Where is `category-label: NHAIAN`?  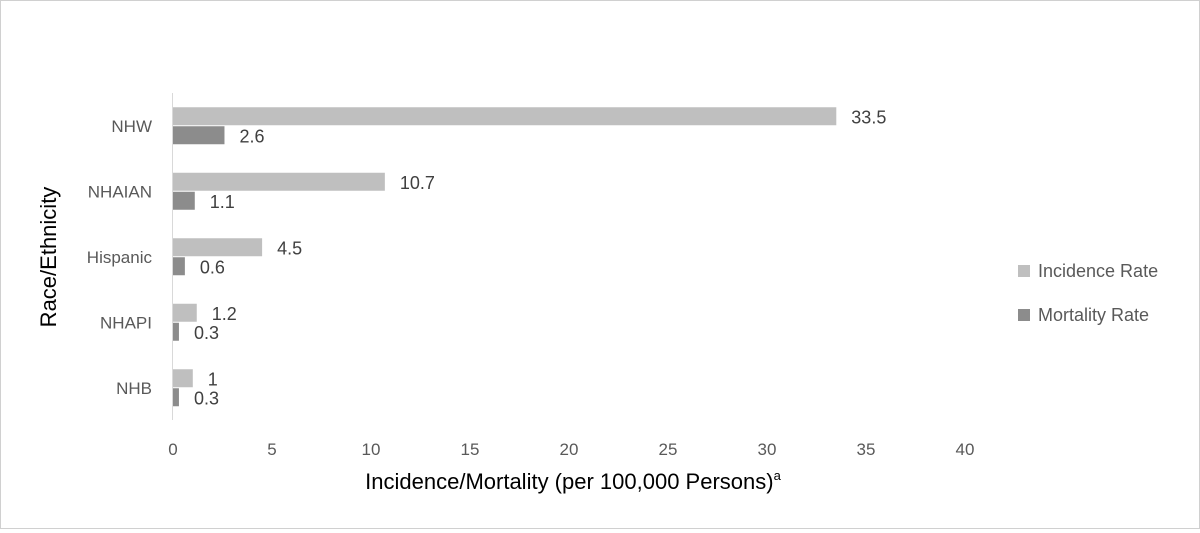 category-label: NHAIAN is located at coordinates (120, 191).